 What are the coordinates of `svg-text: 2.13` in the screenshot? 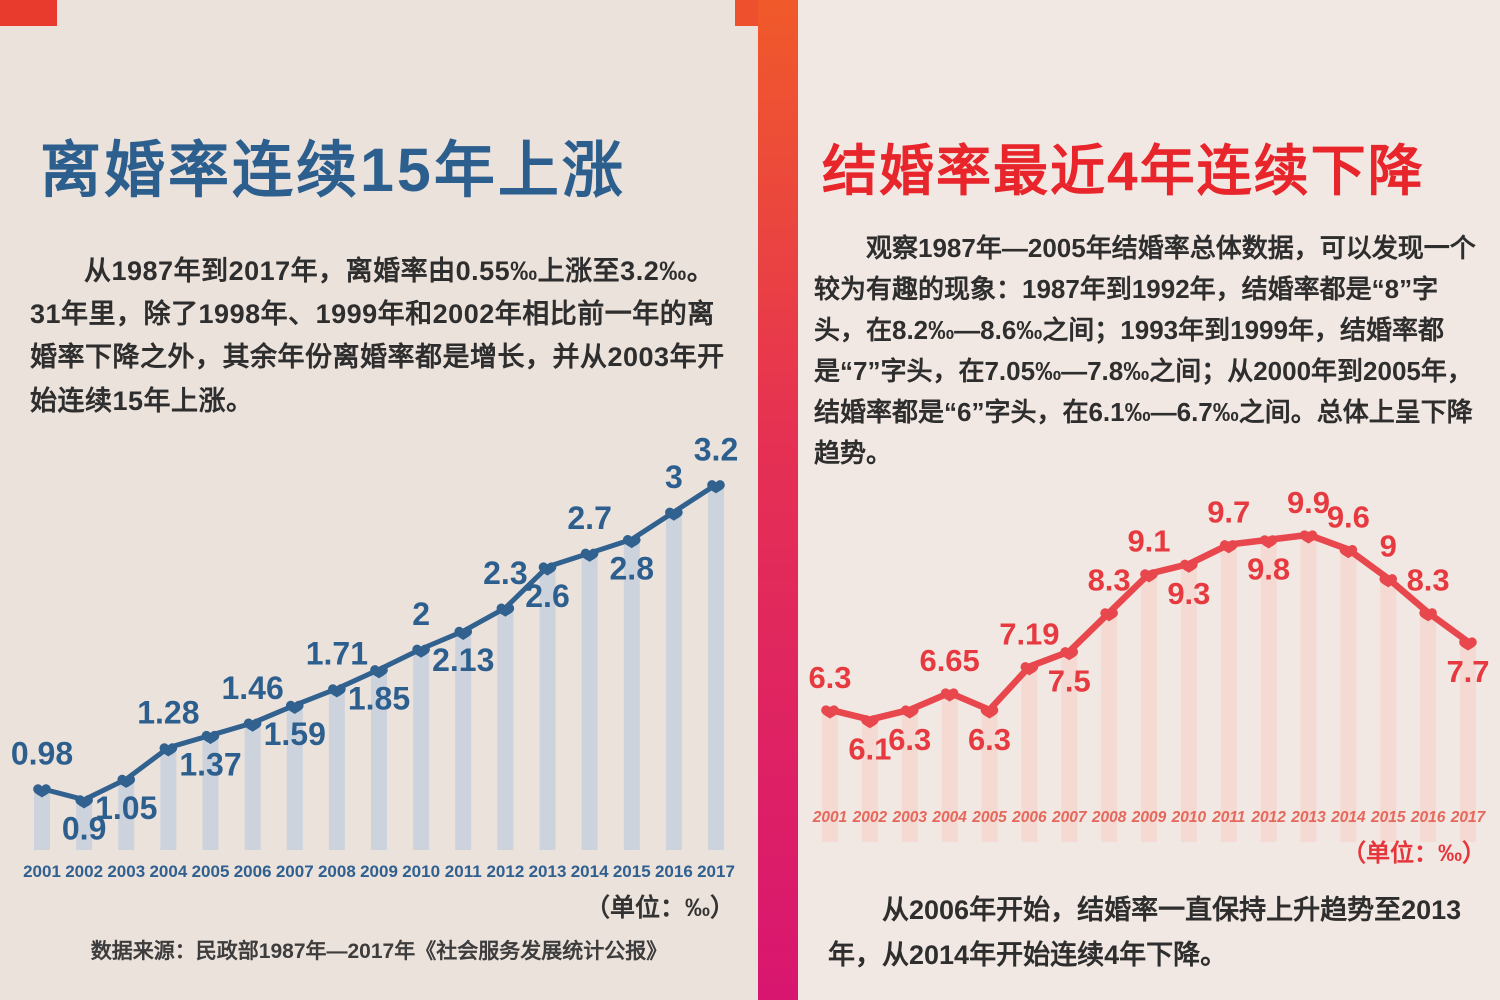 It's located at (463, 660).